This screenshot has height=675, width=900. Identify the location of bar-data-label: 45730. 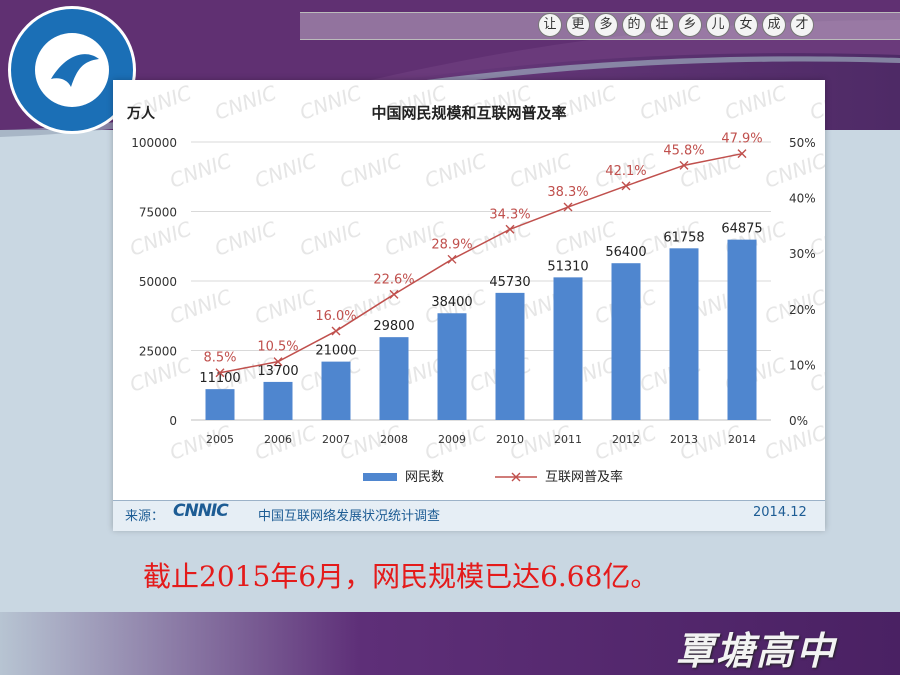
(509, 282).